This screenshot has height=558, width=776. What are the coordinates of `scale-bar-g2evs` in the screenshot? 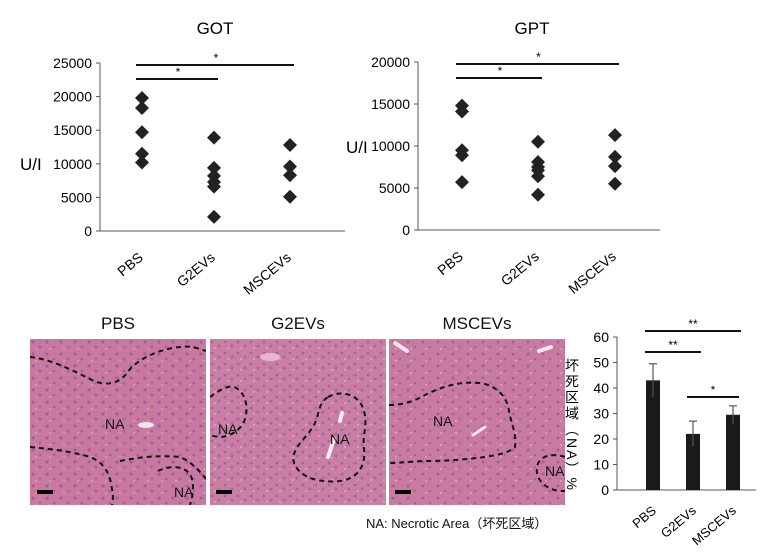 It's located at (224, 492).